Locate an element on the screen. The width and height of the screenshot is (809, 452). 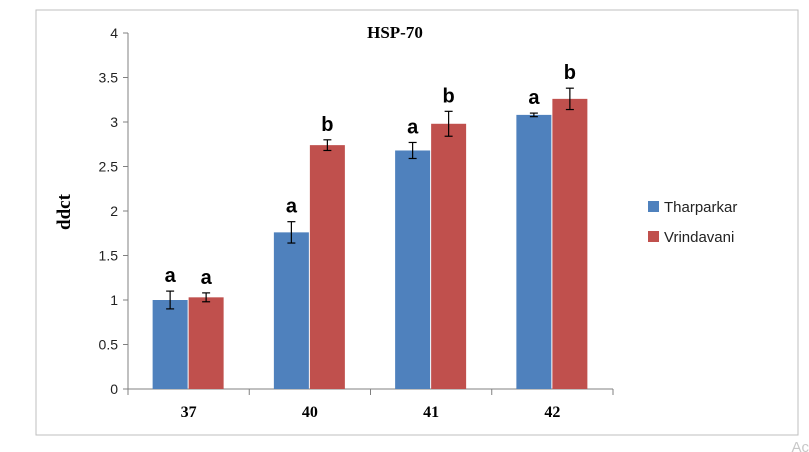
y-tick-label: 0.5 is located at coordinates (109, 345).